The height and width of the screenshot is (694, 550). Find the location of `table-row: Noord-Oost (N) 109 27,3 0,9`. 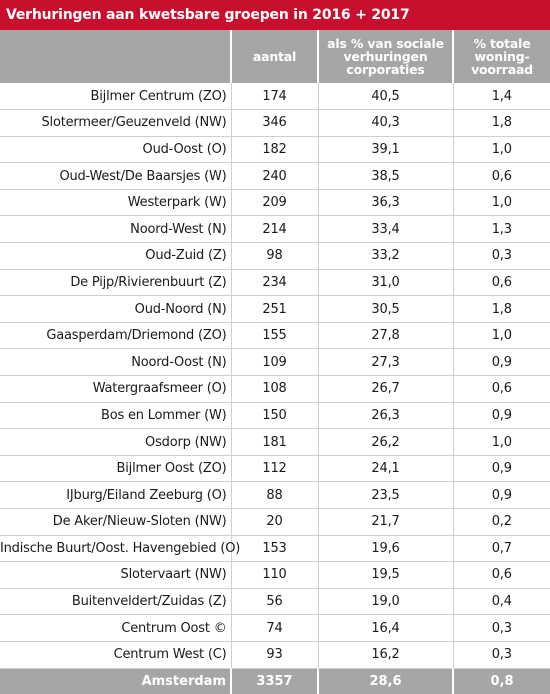

table-row: Noord-Oost (N) 109 27,3 0,9 is located at coordinates (275, 362).